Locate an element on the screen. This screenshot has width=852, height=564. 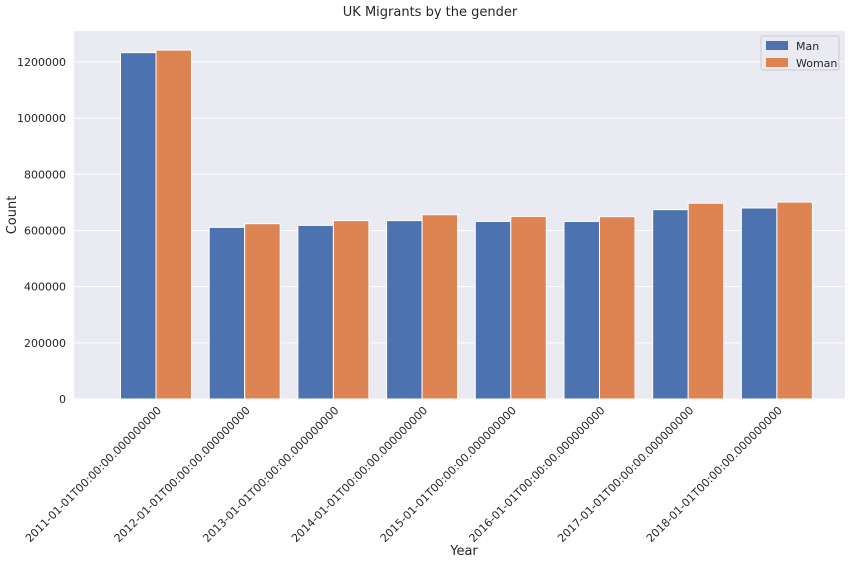
y-tick-label: 1000000 is located at coordinates (41, 118).